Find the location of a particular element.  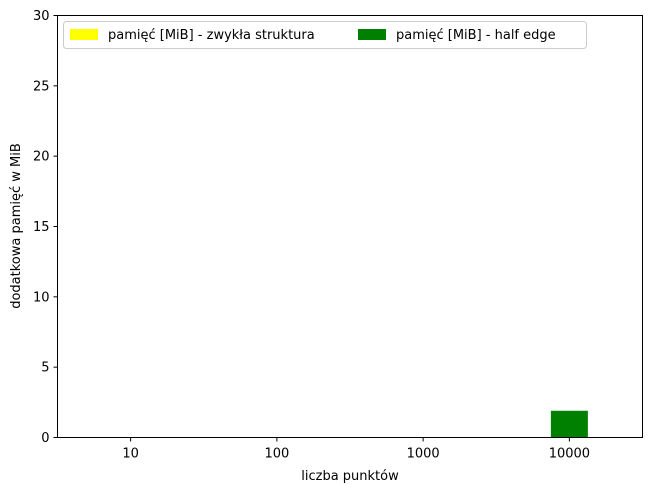

y-axis: 0 5 10 15 20 25 30 is located at coordinates (45, 227).